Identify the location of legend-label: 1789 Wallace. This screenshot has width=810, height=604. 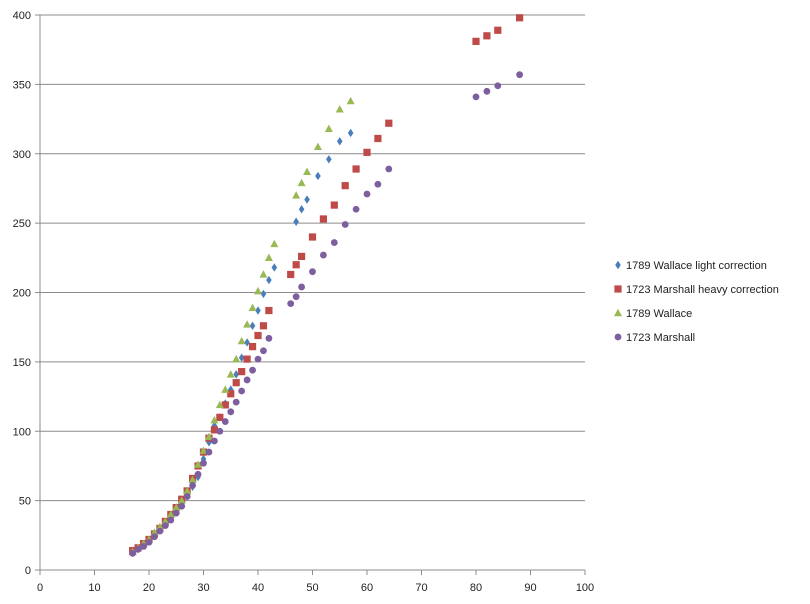
(659, 314).